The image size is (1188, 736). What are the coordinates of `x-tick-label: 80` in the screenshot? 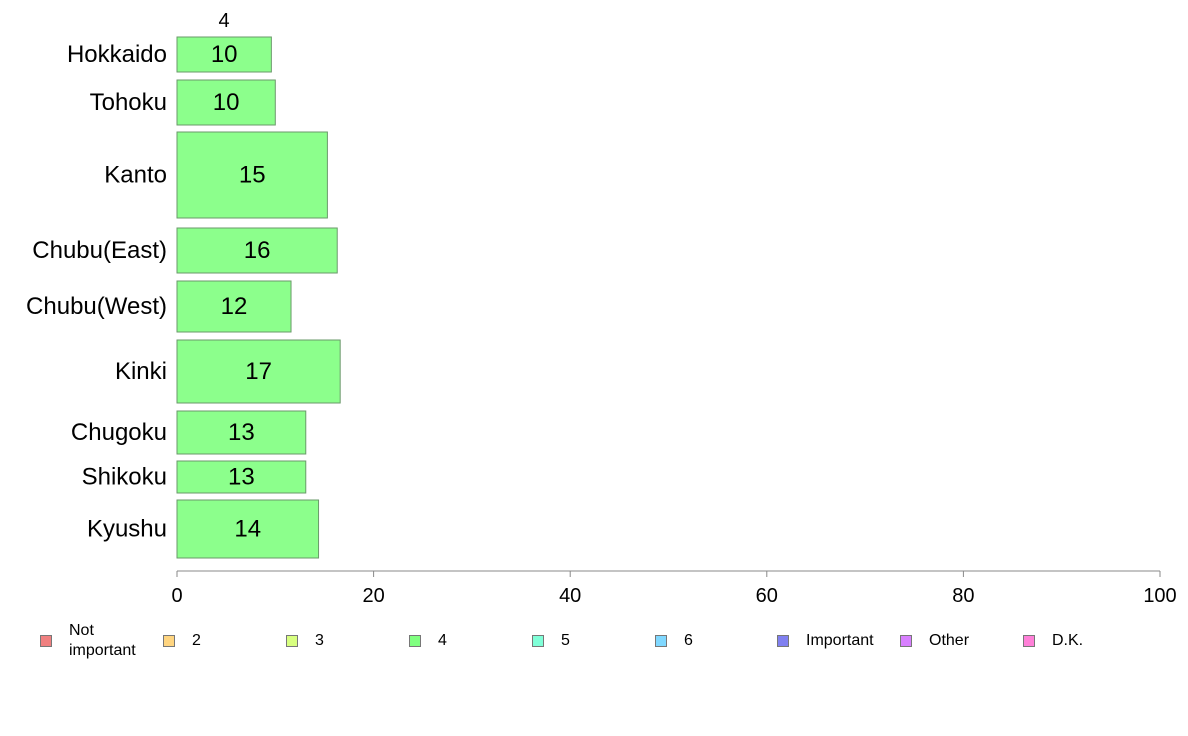 It's located at (963, 596).